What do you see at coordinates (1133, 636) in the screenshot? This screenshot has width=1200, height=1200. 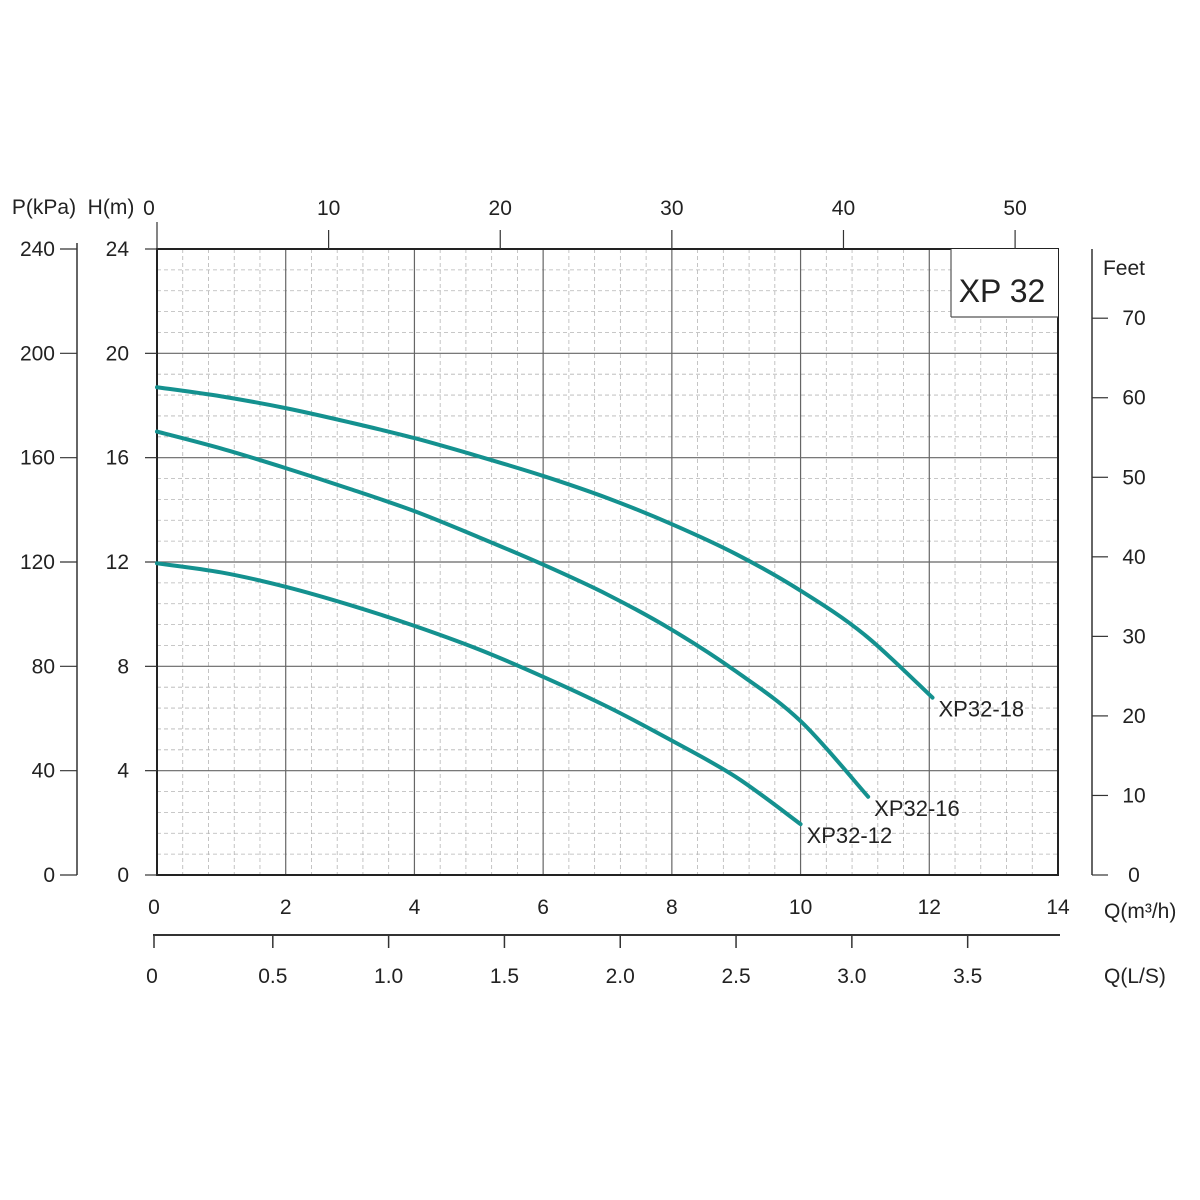 I see `feet-tick-label: 30` at bounding box center [1133, 636].